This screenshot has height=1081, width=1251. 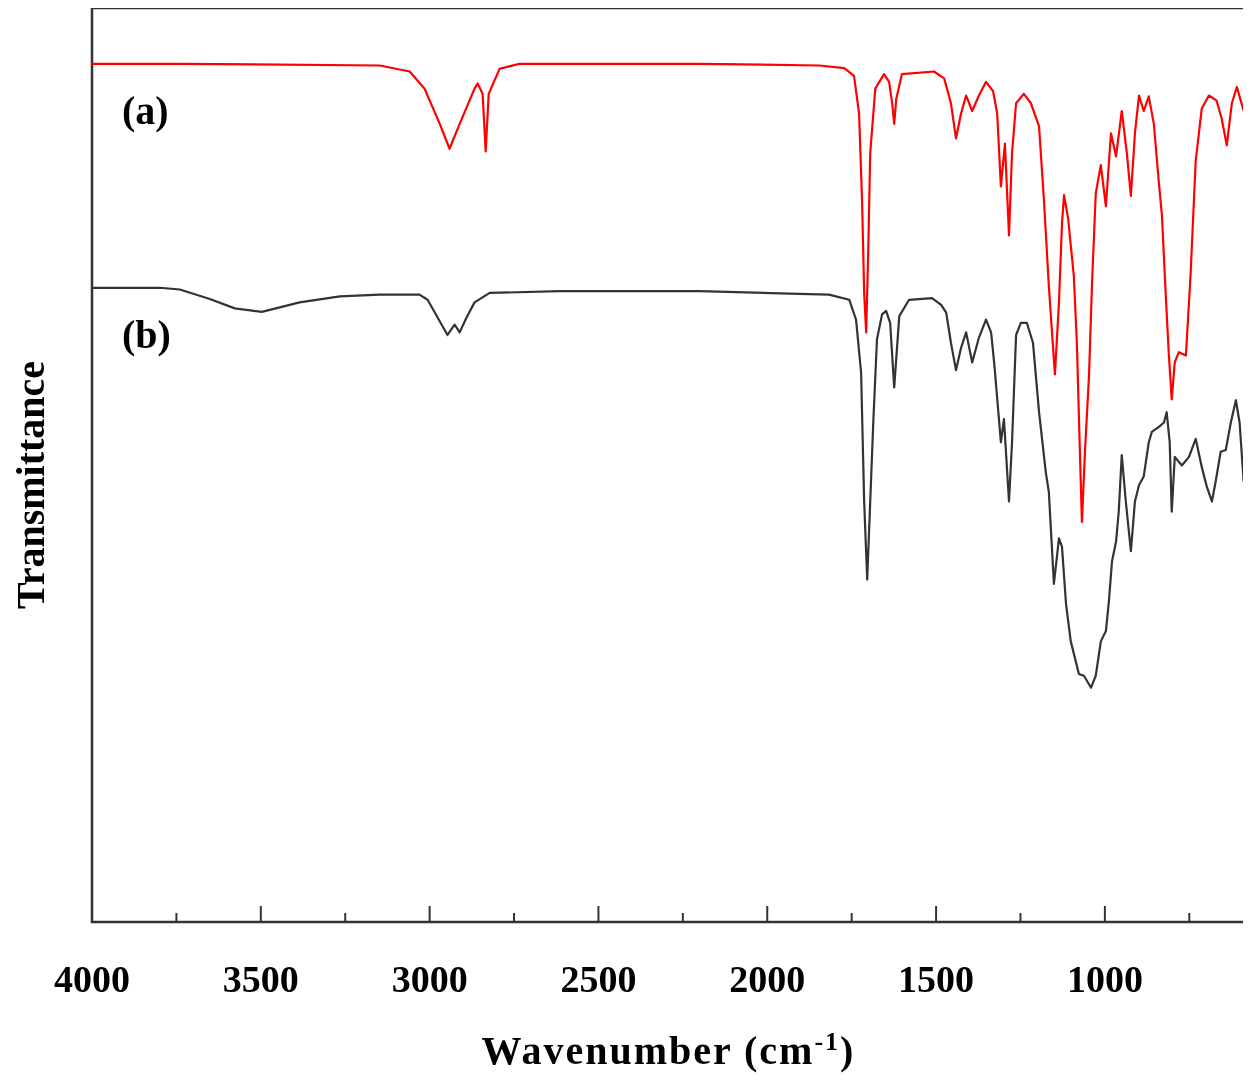 I want to click on x-tick-label: 2000, so click(x=767, y=979).